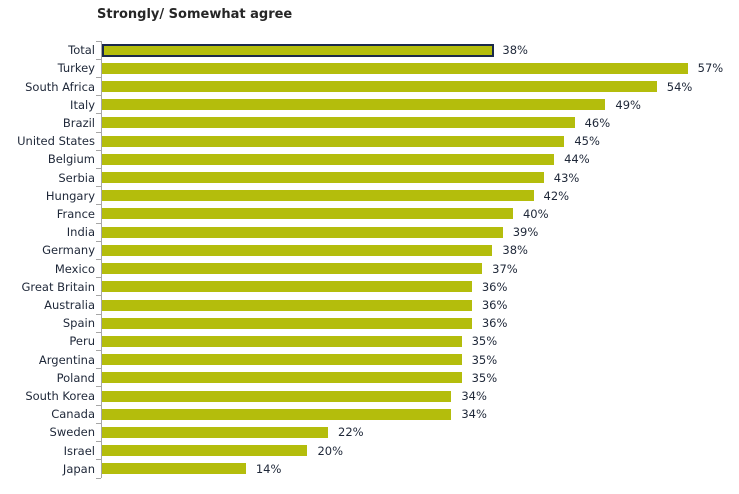  I want to click on bar-row: Total 38%, so click(369, 50).